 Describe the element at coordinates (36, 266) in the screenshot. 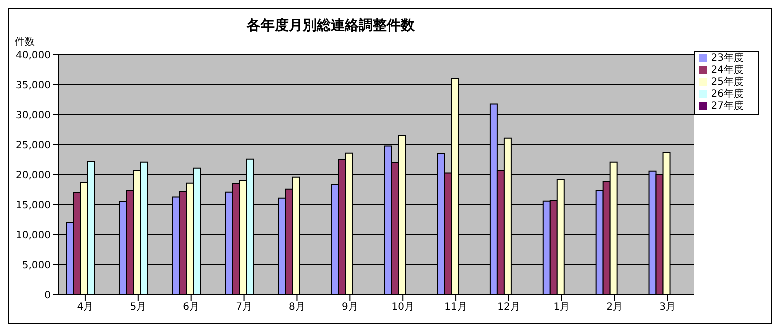

I see `y-tick-label: 5,000` at that location.